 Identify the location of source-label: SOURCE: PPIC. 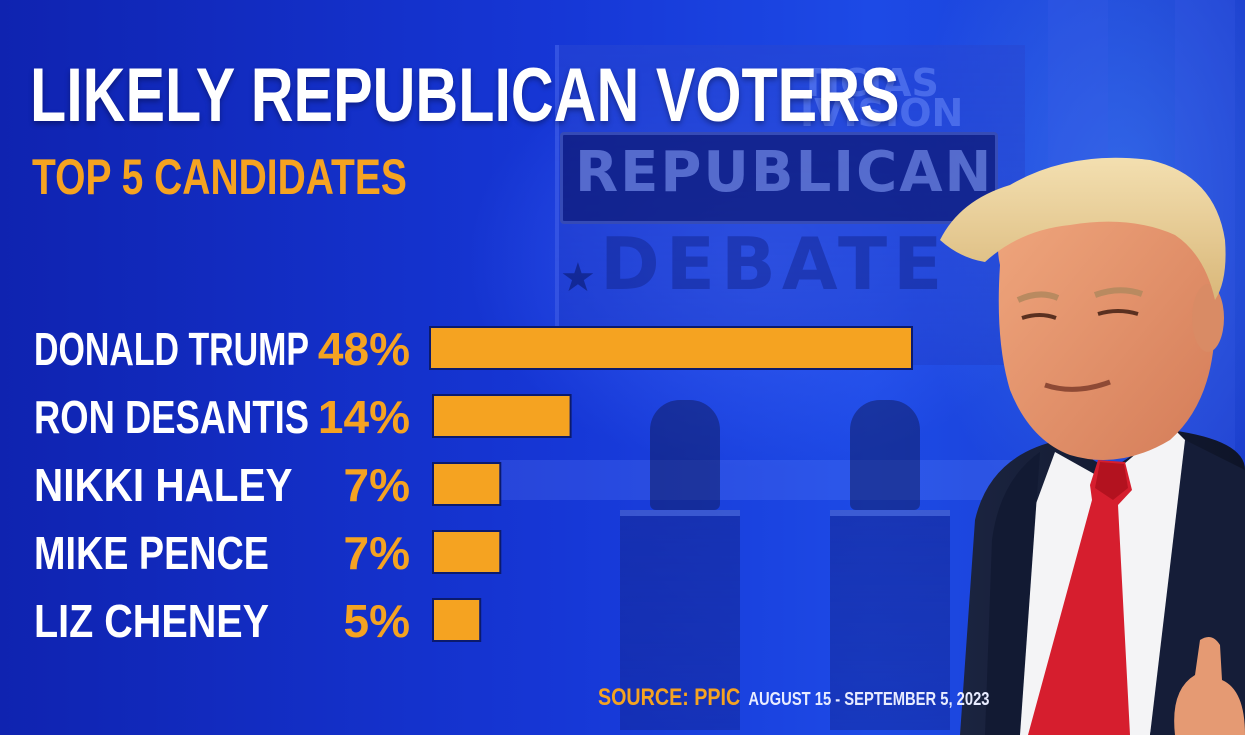
(669, 697).